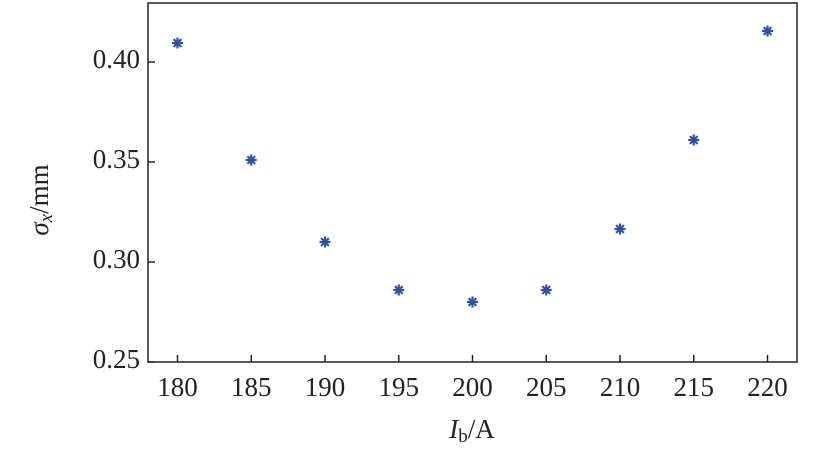 This screenshot has height=458, width=827. What do you see at coordinates (46, 218) in the screenshot?
I see `y-label-subscript: x` at bounding box center [46, 218].